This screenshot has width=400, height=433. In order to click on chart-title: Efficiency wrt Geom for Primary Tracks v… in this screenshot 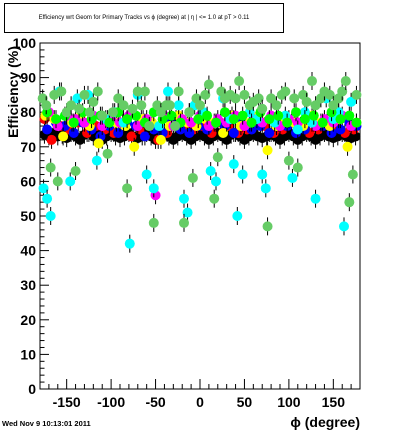, I will do `click(144, 18)`.